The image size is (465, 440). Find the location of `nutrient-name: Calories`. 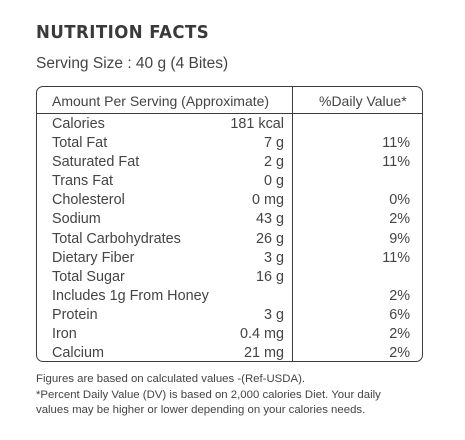

nutrient-name: Calories is located at coordinates (78, 124).